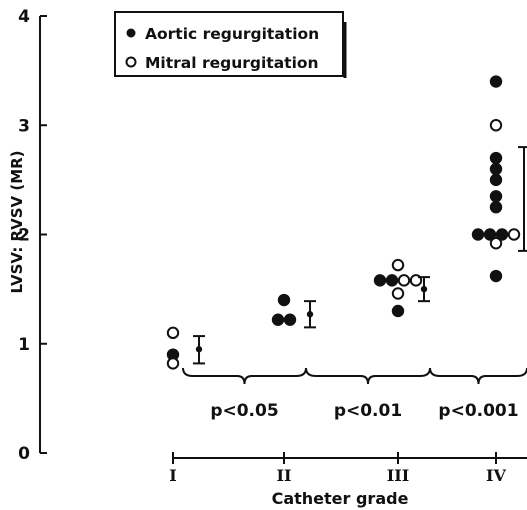  What do you see at coordinates (478, 411) in the screenshot?
I see `p-value-label: p<0.001` at bounding box center [478, 411].